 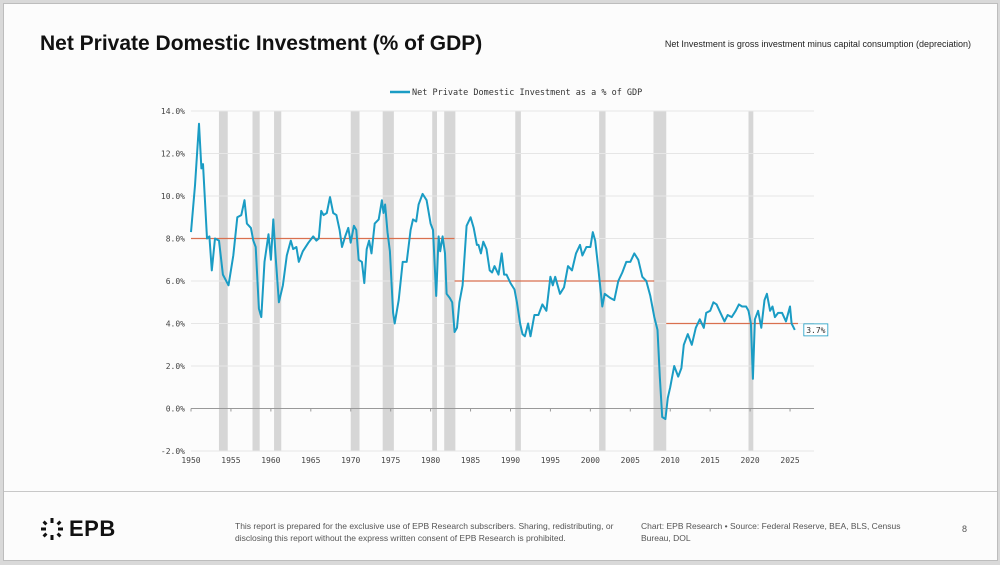 What do you see at coordinates (175, 409) in the screenshot?
I see `y-tick-label: 0.0%` at bounding box center [175, 409].